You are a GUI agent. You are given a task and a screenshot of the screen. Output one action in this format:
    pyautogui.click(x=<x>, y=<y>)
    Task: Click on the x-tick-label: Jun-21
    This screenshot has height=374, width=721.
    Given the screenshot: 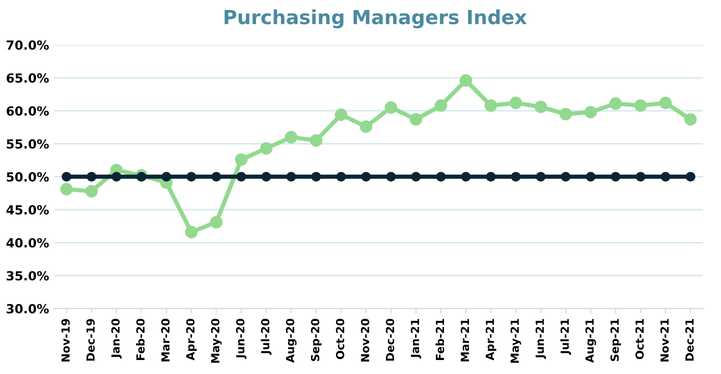 What is the action you would take?
    pyautogui.click(x=541, y=339)
    